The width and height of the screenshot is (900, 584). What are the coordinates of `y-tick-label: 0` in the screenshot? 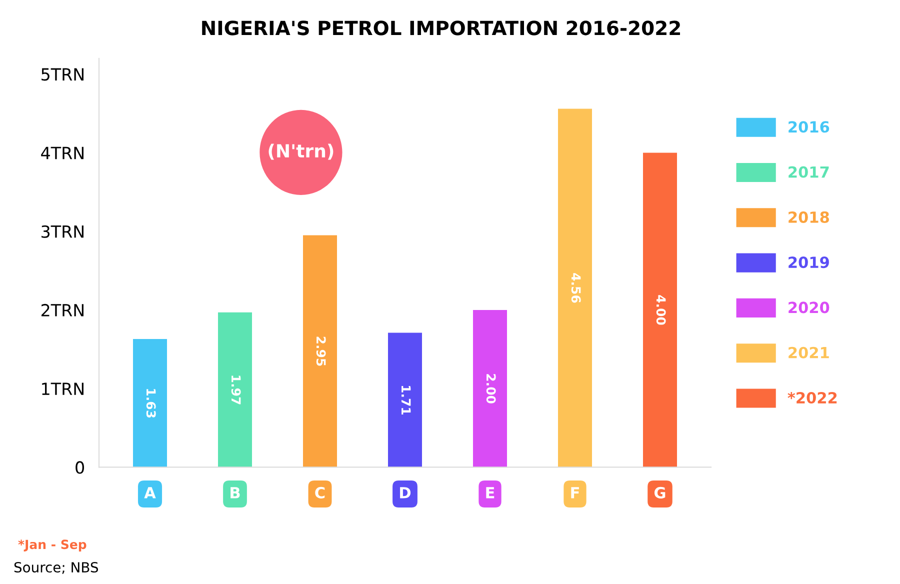 It's located at (80, 467).